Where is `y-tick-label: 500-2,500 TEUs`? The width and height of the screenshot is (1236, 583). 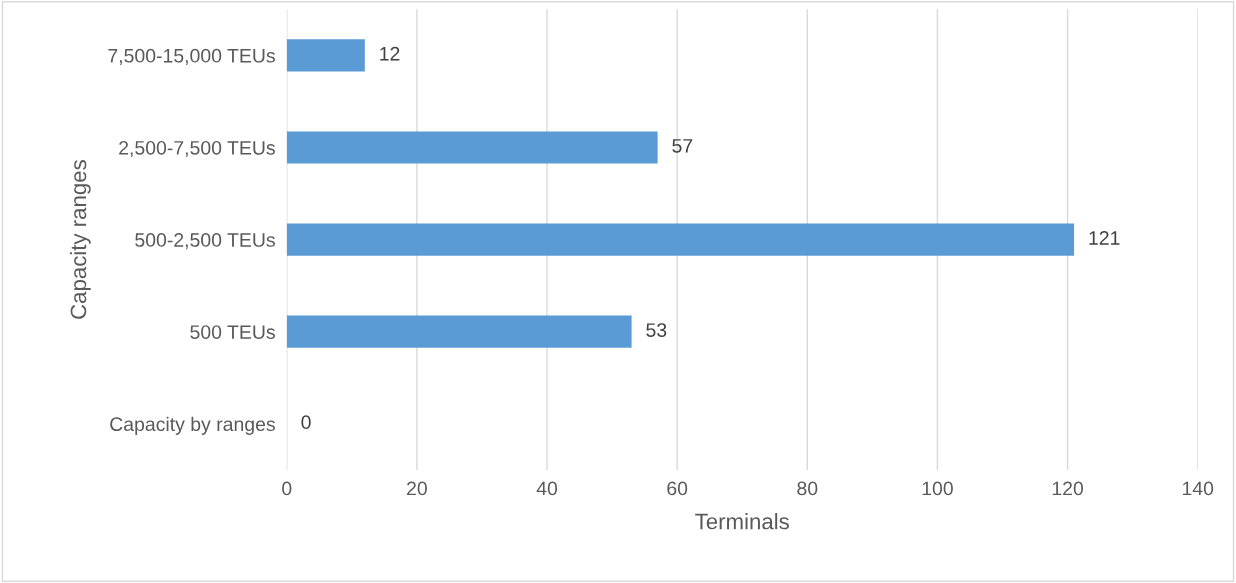
y-tick-label: 500-2,500 TEUs is located at coordinates (205, 241).